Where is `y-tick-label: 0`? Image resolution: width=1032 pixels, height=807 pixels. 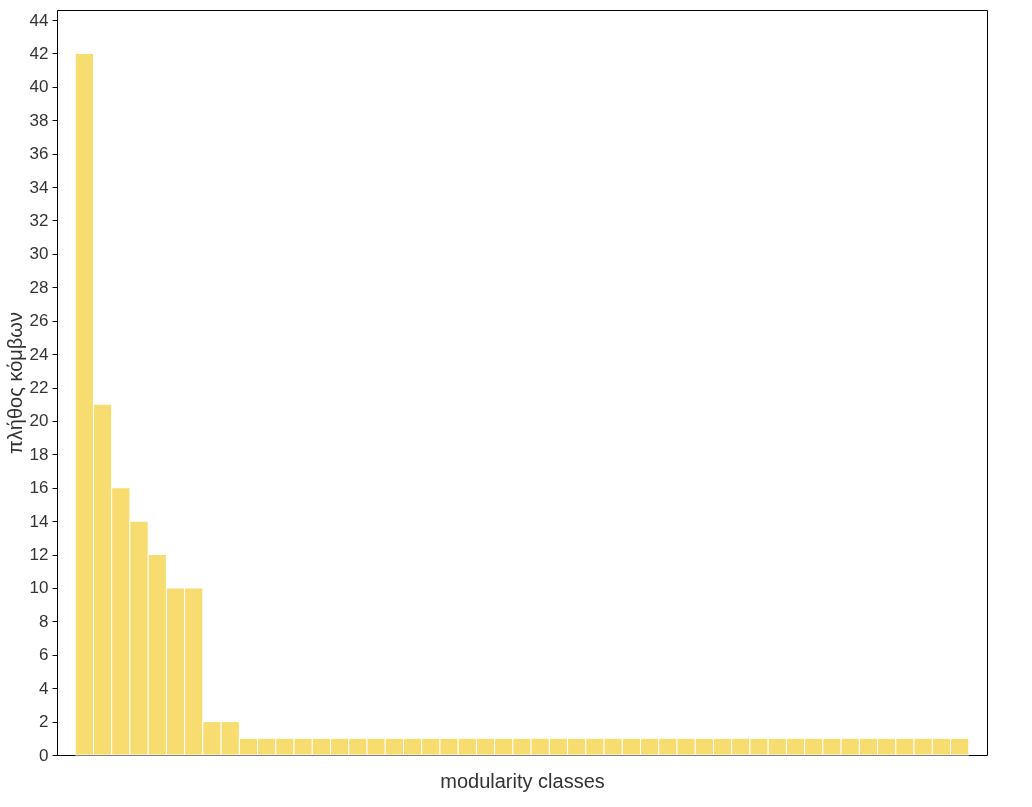 y-tick-label: 0 is located at coordinates (44, 755).